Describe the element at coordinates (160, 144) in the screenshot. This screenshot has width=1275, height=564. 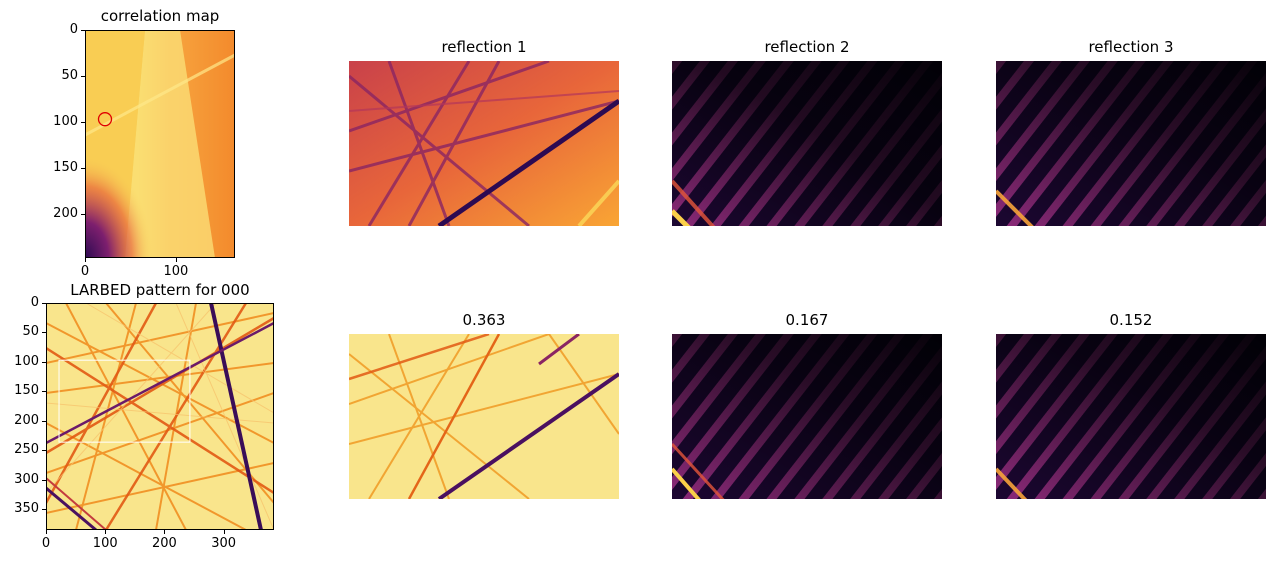
I see `correlation-map-image` at that location.